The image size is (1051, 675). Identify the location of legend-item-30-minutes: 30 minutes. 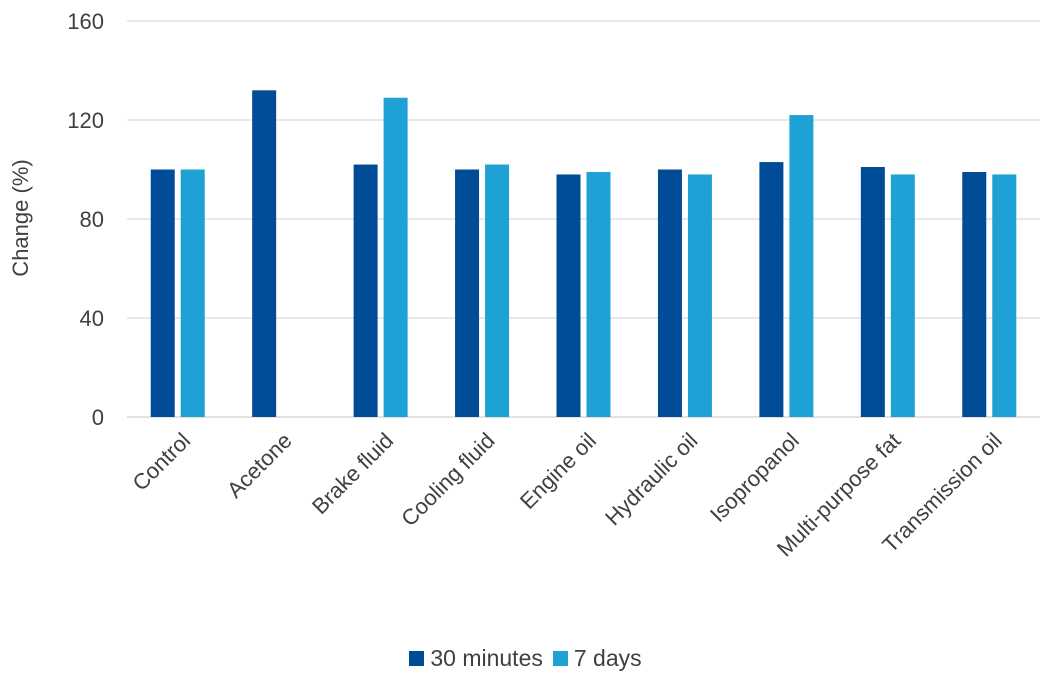
(476, 658).